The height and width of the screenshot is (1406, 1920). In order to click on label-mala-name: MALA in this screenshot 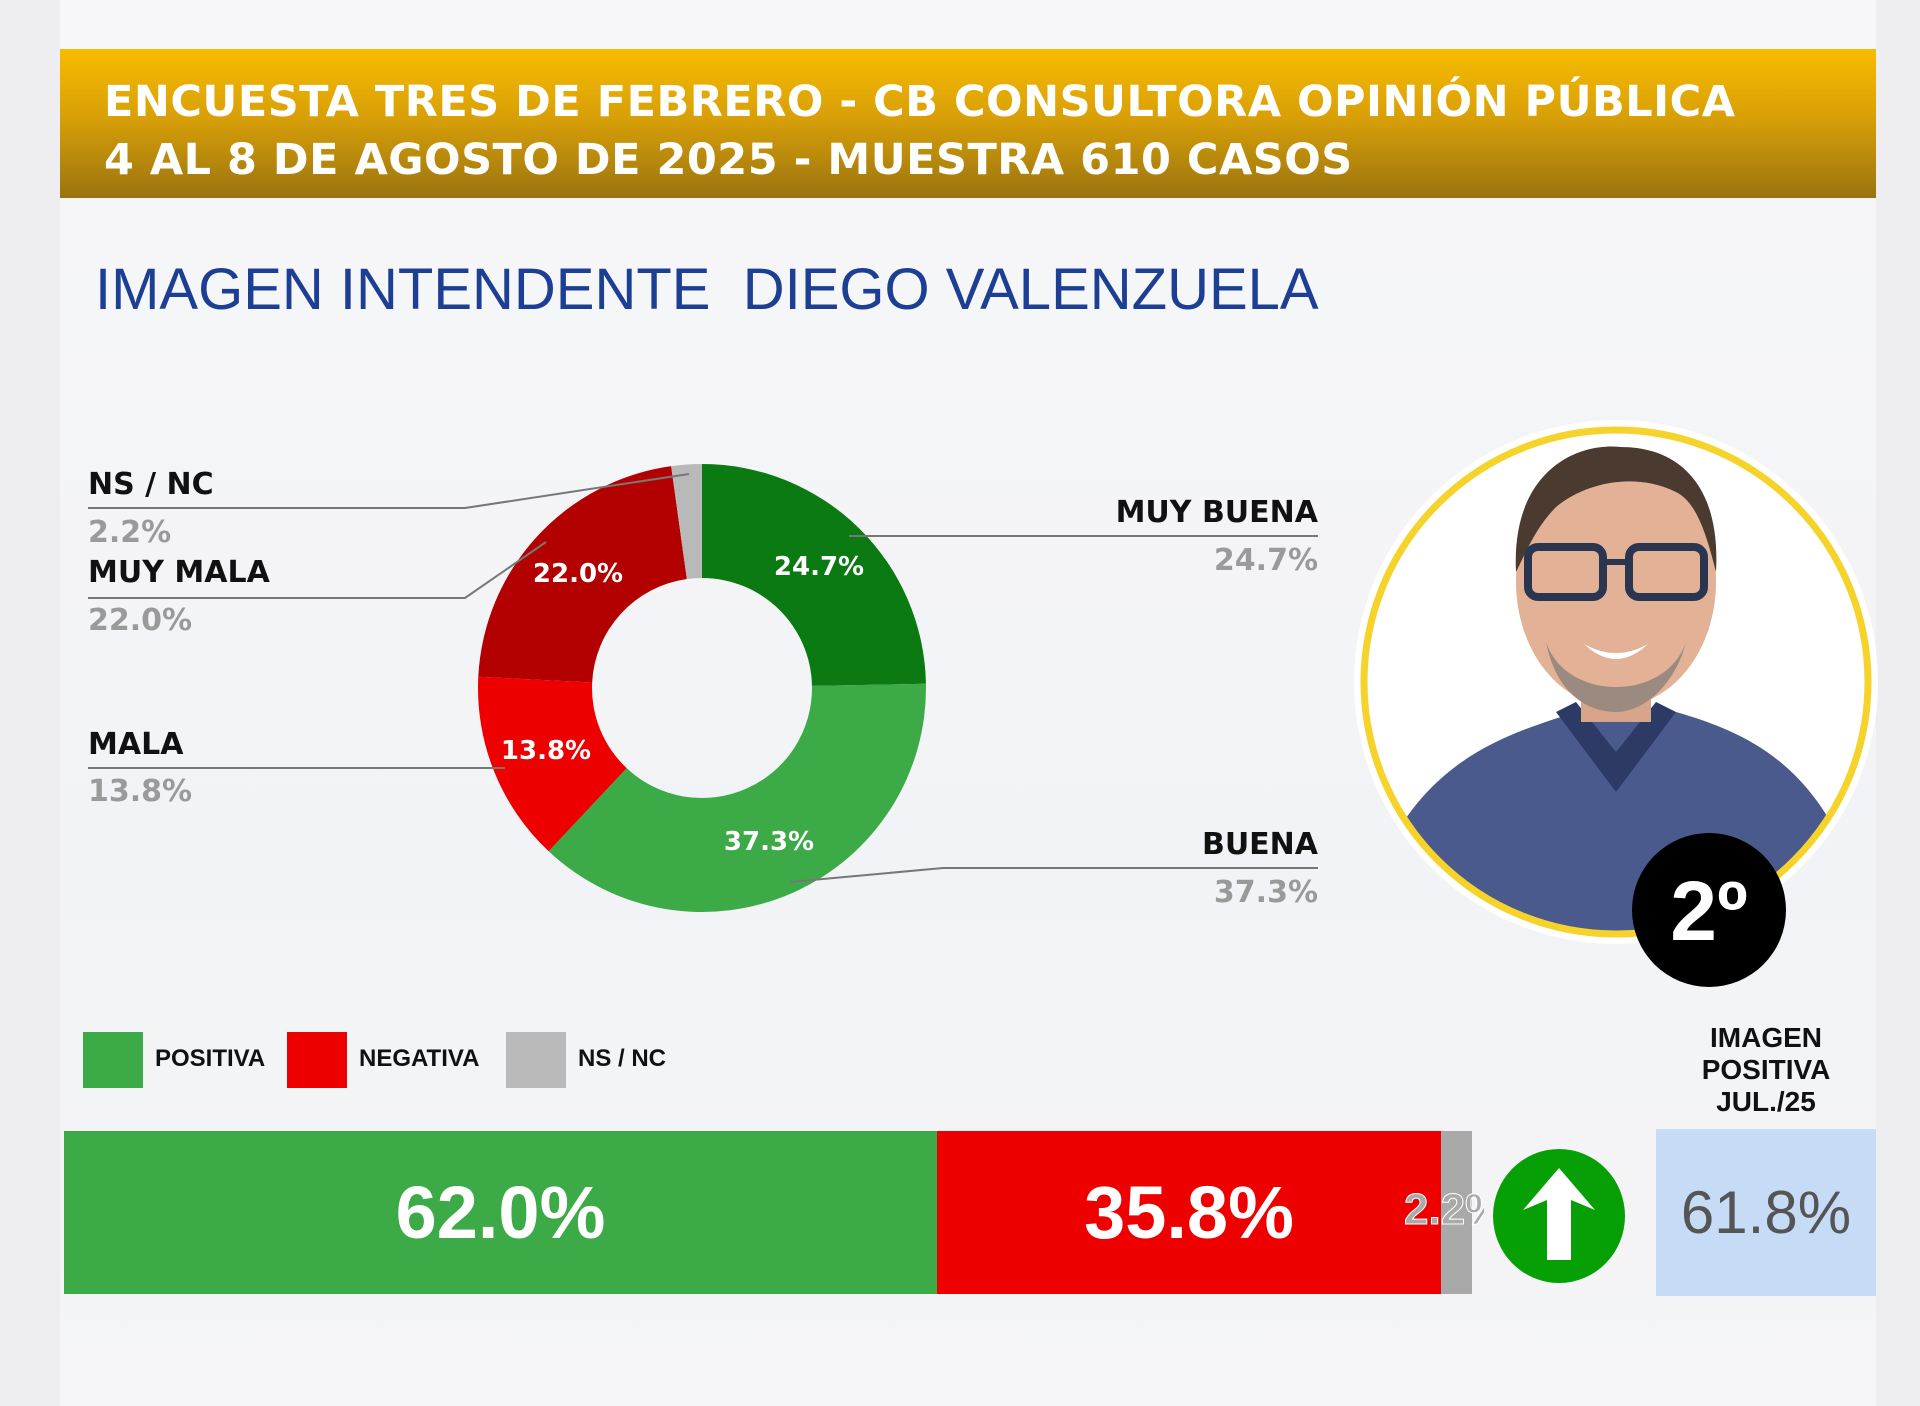, I will do `click(136, 744)`.